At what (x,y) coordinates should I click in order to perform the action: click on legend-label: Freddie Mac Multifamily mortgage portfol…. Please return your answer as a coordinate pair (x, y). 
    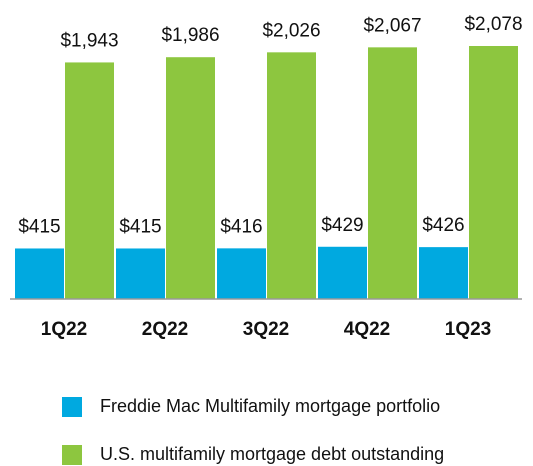
    Looking at the image, I should click on (270, 406).